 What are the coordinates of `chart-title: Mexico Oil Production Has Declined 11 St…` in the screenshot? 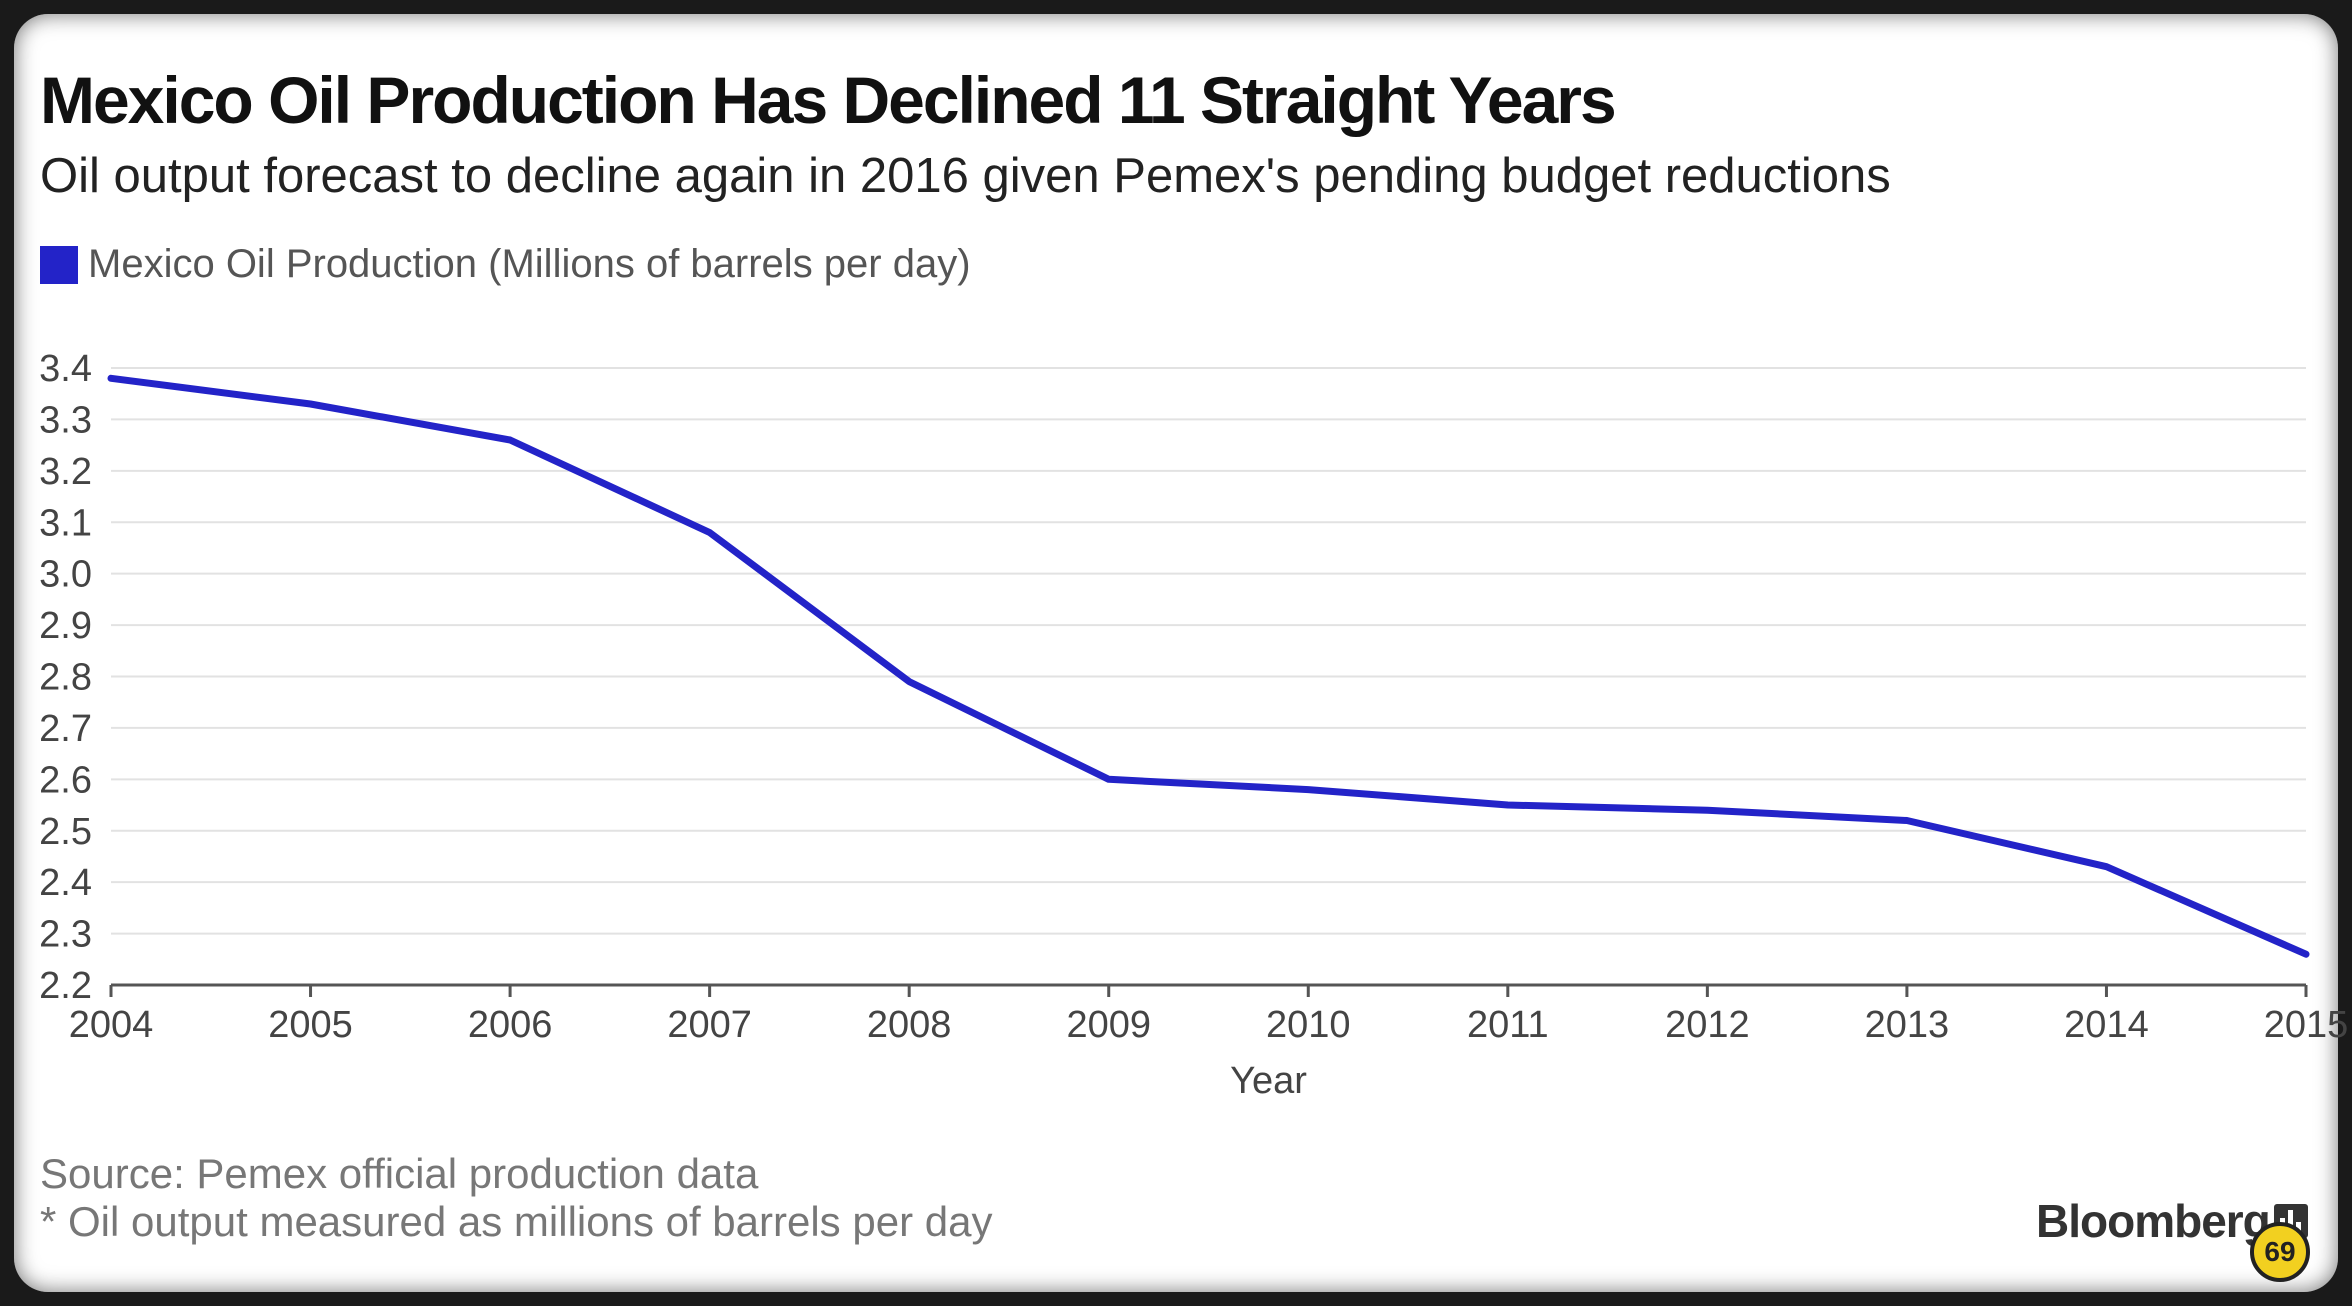 It's located at (828, 100).